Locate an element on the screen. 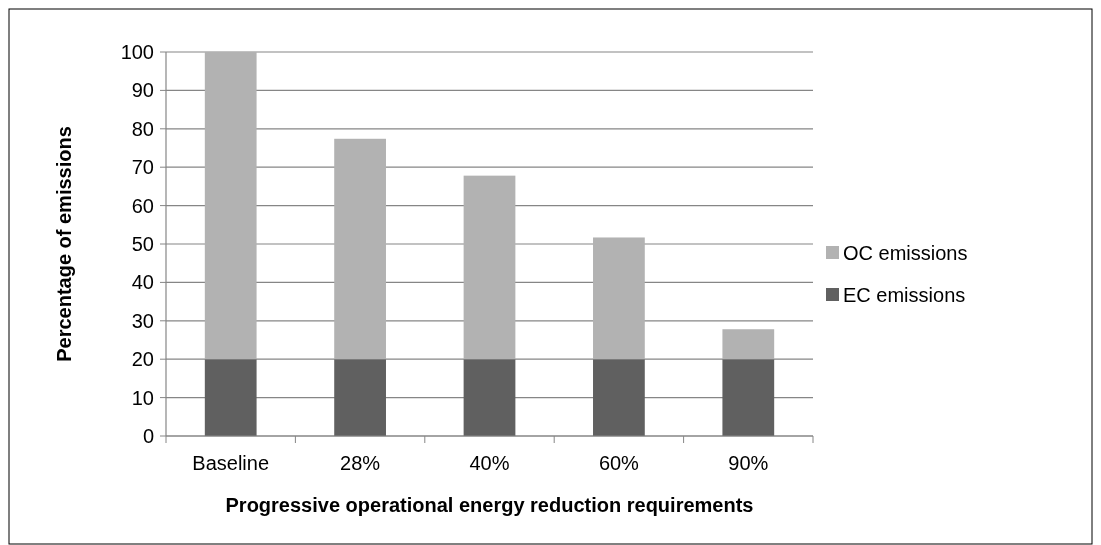 The height and width of the screenshot is (545, 1101). y-tick-label: 10 is located at coordinates (142, 397).